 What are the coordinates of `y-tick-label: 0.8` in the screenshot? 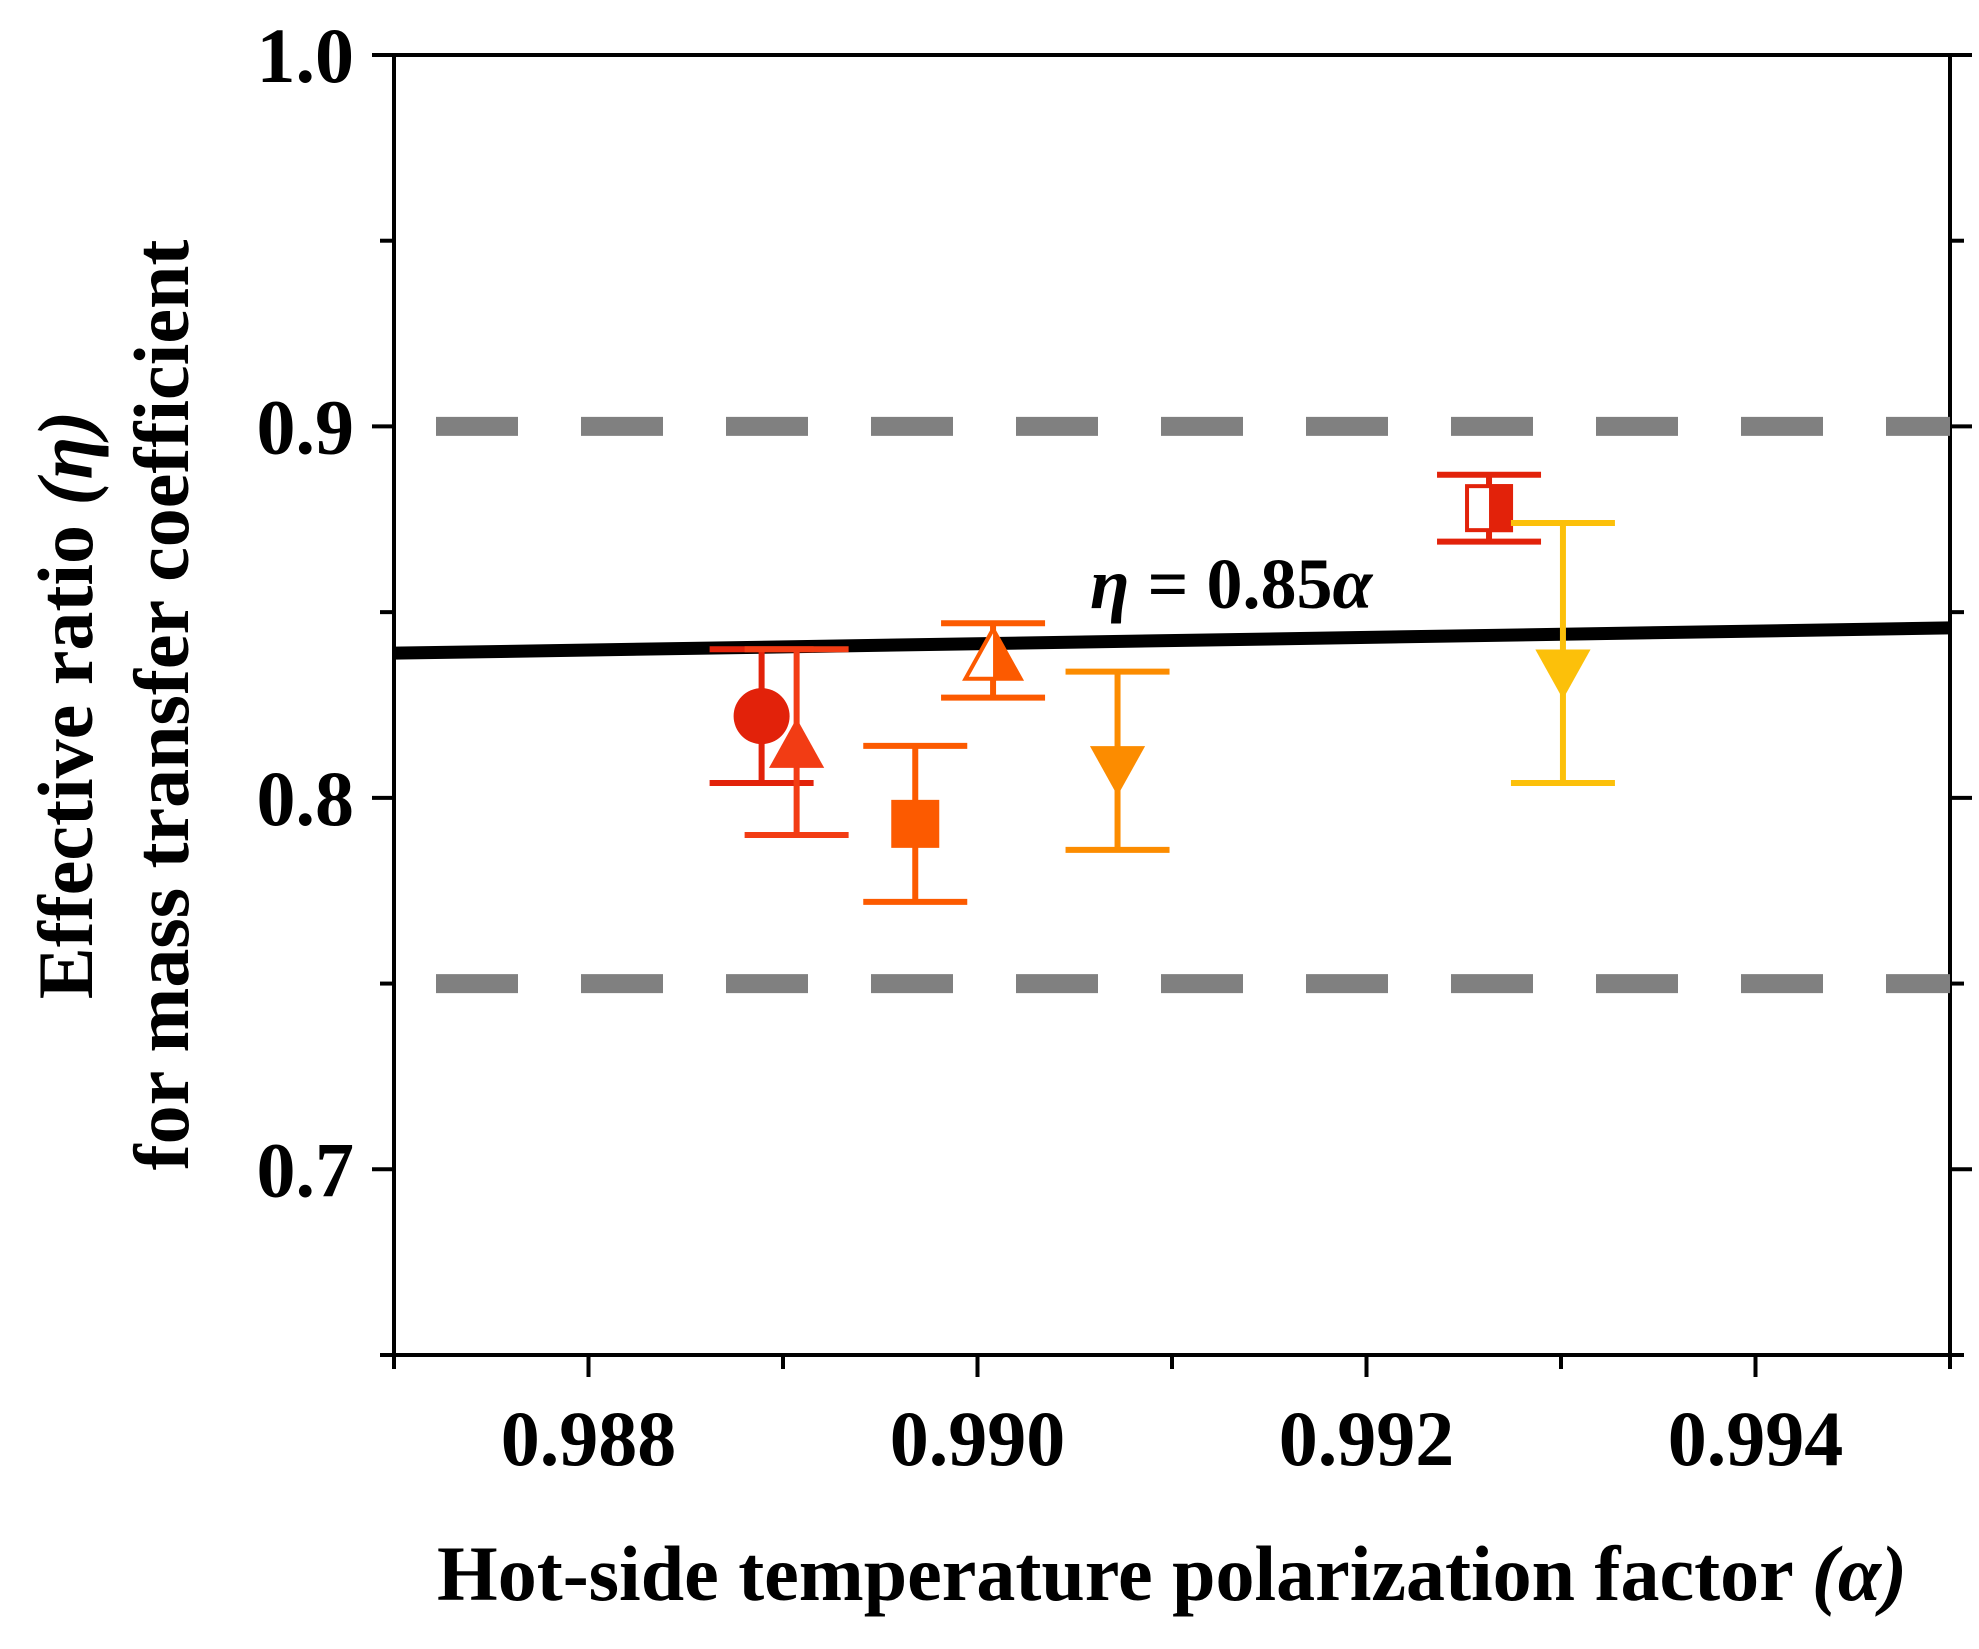 It's located at (306, 798).